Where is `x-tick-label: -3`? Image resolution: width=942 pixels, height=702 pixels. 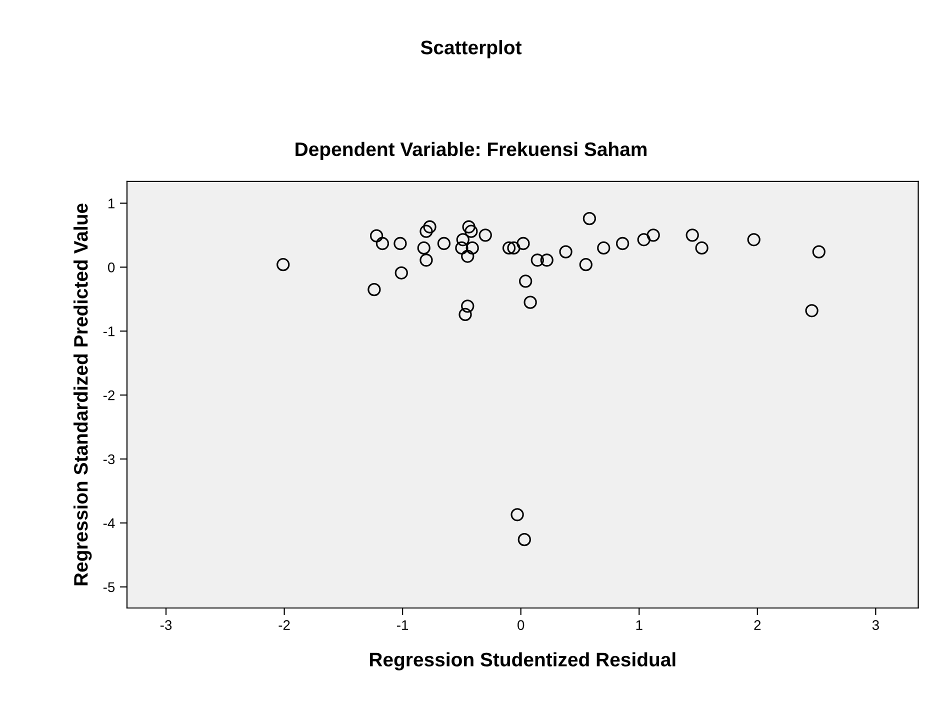
x-tick-label: -3 is located at coordinates (166, 625).